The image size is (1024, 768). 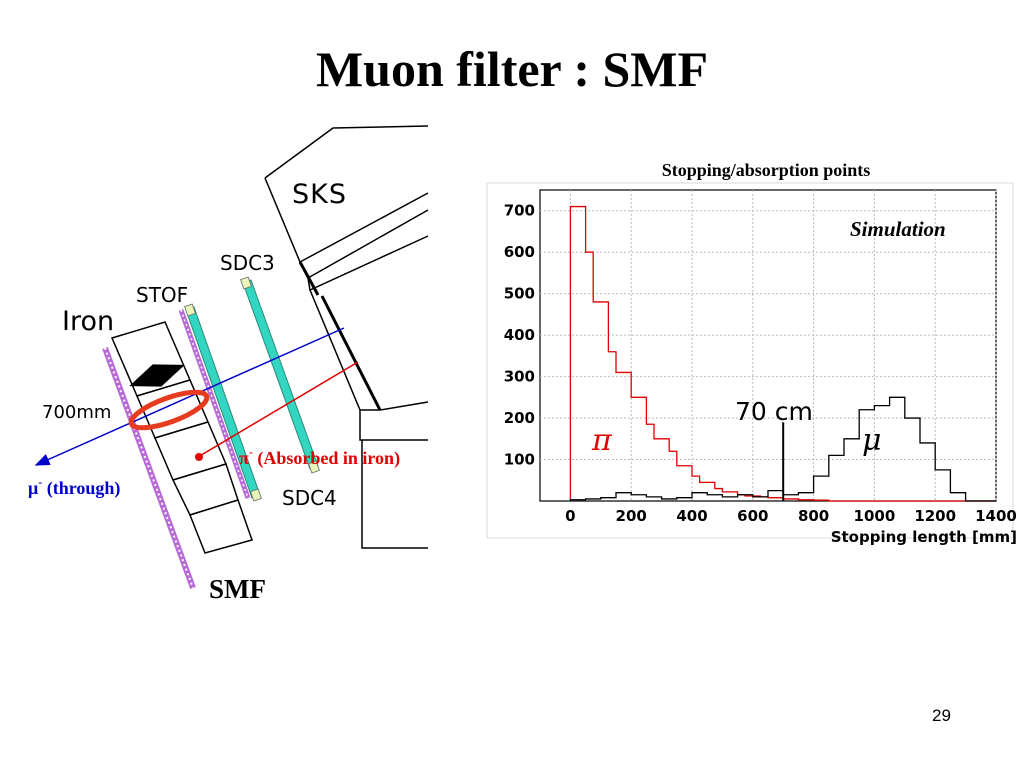 What do you see at coordinates (782, 449) in the screenshot?
I see `series-line-muon` at bounding box center [782, 449].